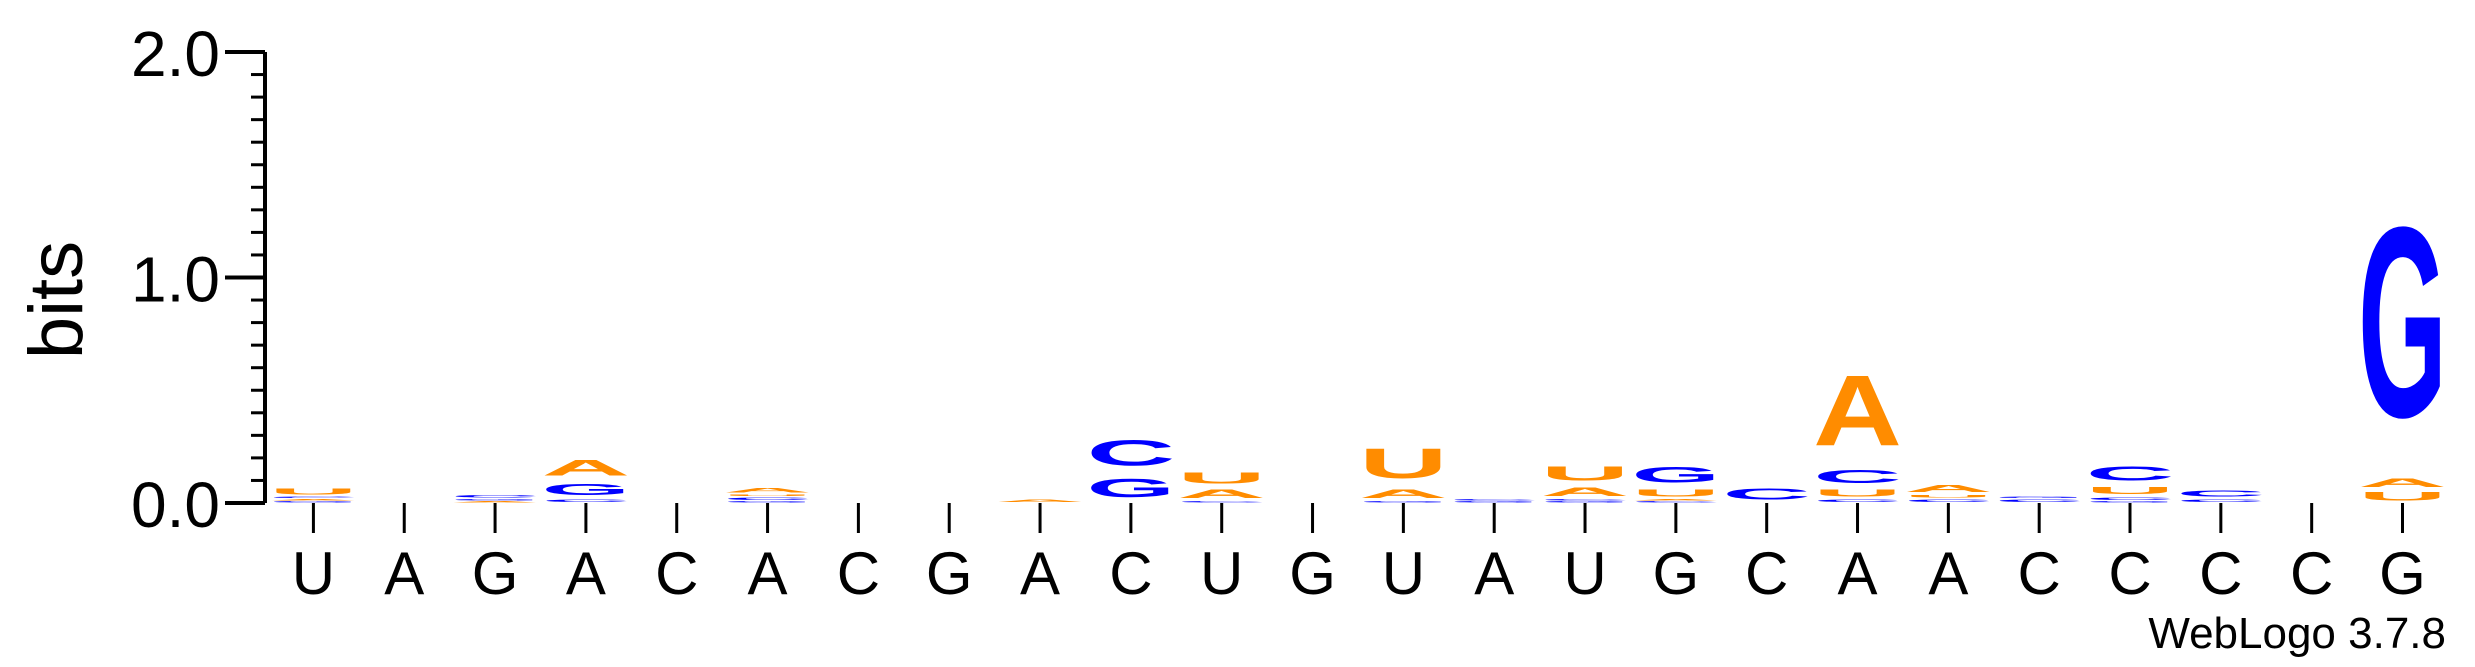  Describe the element at coordinates (495, 496) in the screenshot. I see `logo-letter-C-pos3: C` at that location.